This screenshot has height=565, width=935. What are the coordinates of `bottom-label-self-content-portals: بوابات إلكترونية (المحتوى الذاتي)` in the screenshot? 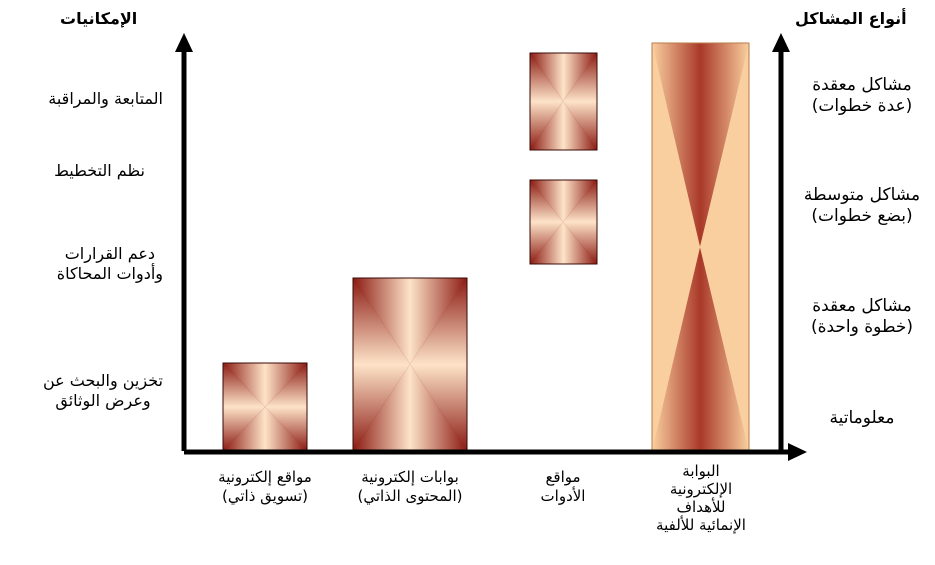 It's located at (410, 486).